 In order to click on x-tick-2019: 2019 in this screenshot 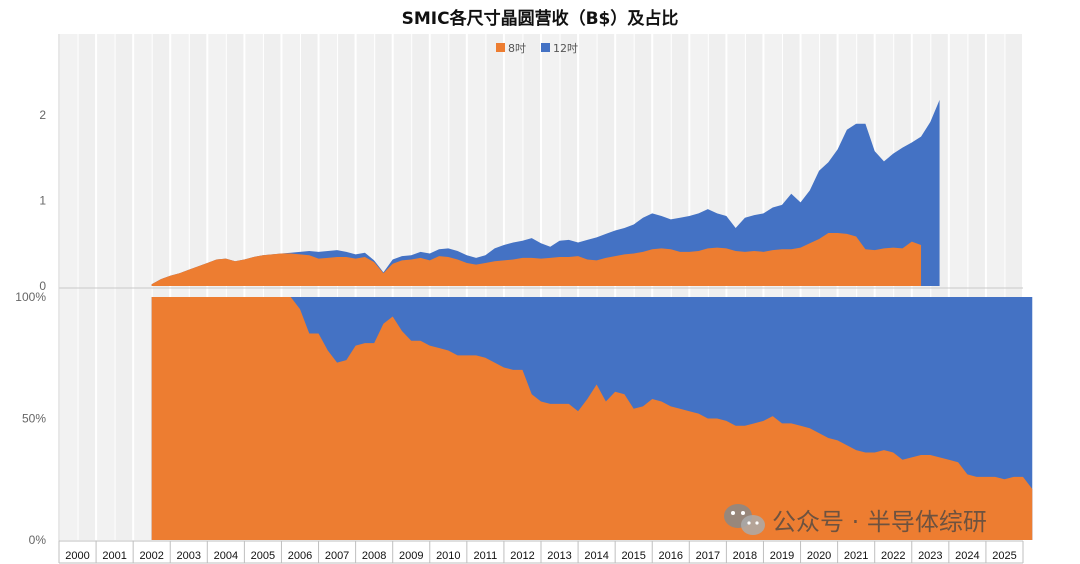, I will do `click(782, 556)`.